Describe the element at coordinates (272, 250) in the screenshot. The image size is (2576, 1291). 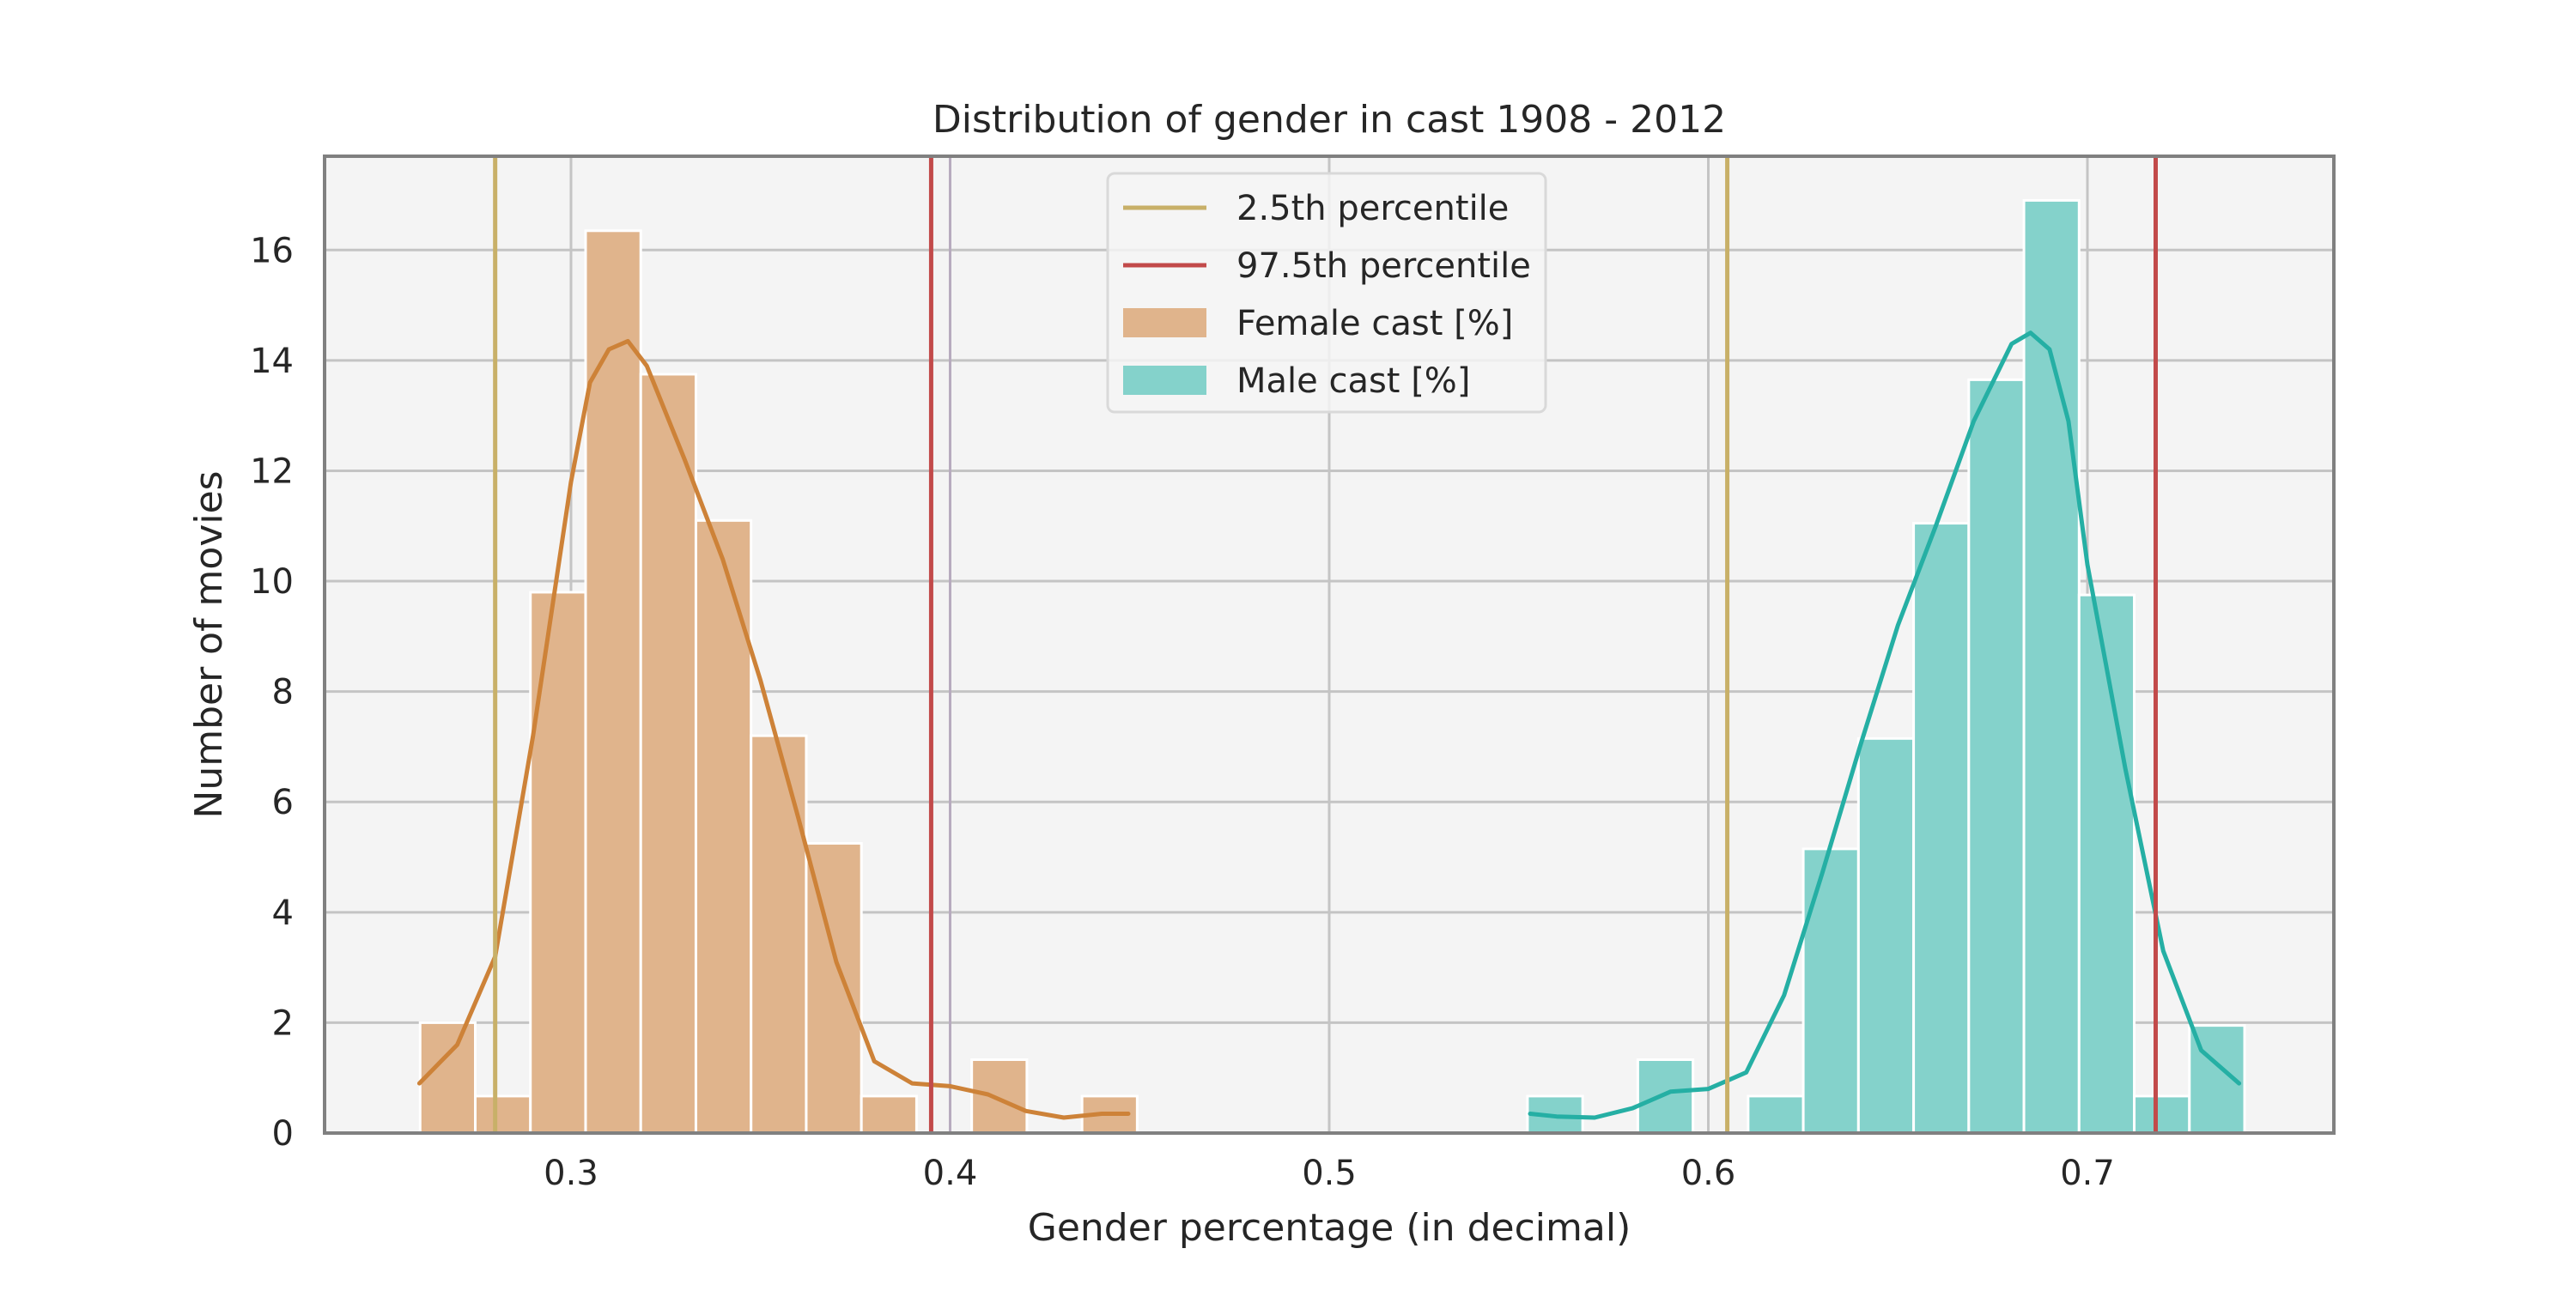
I see `y-tick-label-8: 16` at that location.